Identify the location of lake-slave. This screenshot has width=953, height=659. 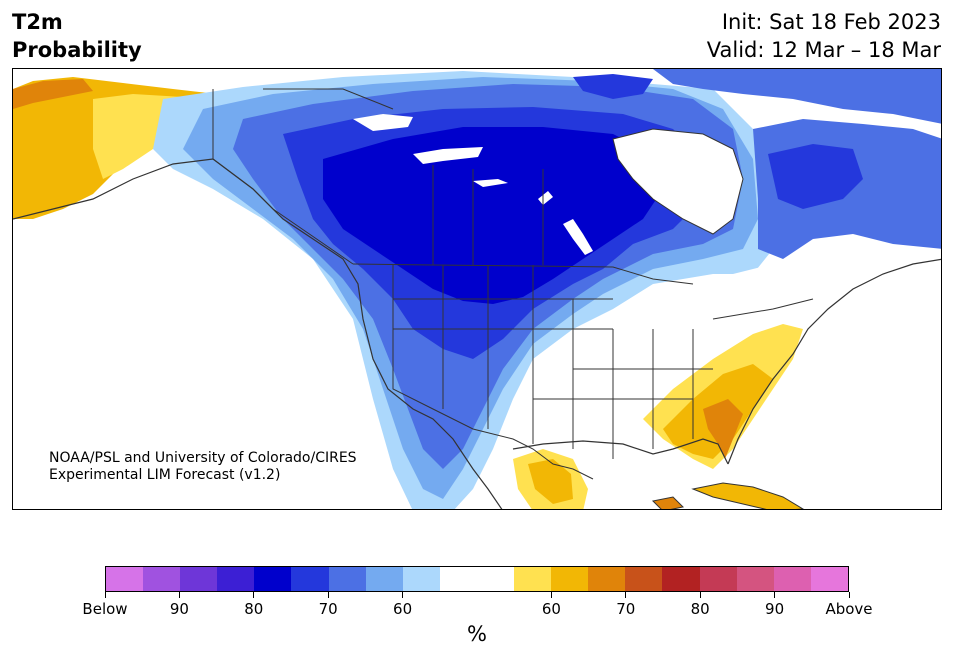
(448, 155).